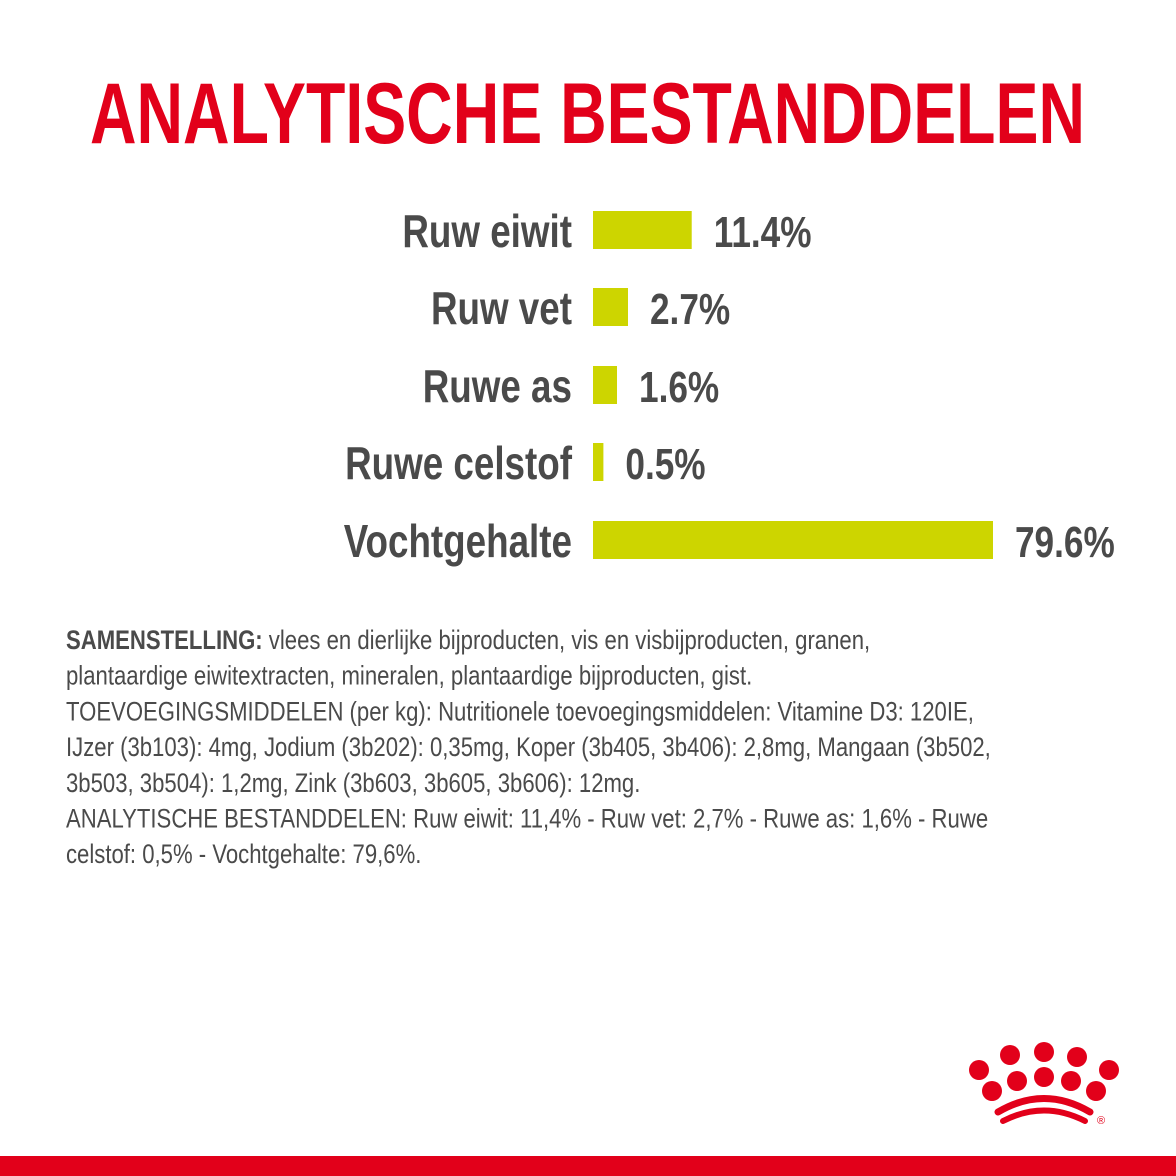 The width and height of the screenshot is (1176, 1176). What do you see at coordinates (458, 463) in the screenshot?
I see `category-label: Ruwe celstof` at bounding box center [458, 463].